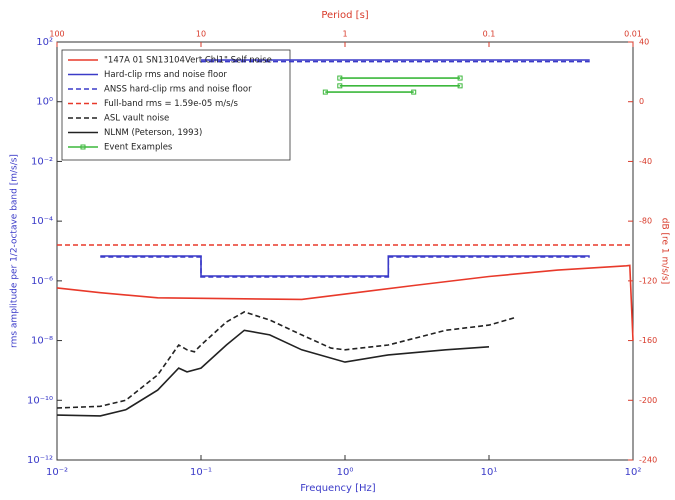  What do you see at coordinates (648, 280) in the screenshot?
I see `right-tick-label: -120` at bounding box center [648, 280].